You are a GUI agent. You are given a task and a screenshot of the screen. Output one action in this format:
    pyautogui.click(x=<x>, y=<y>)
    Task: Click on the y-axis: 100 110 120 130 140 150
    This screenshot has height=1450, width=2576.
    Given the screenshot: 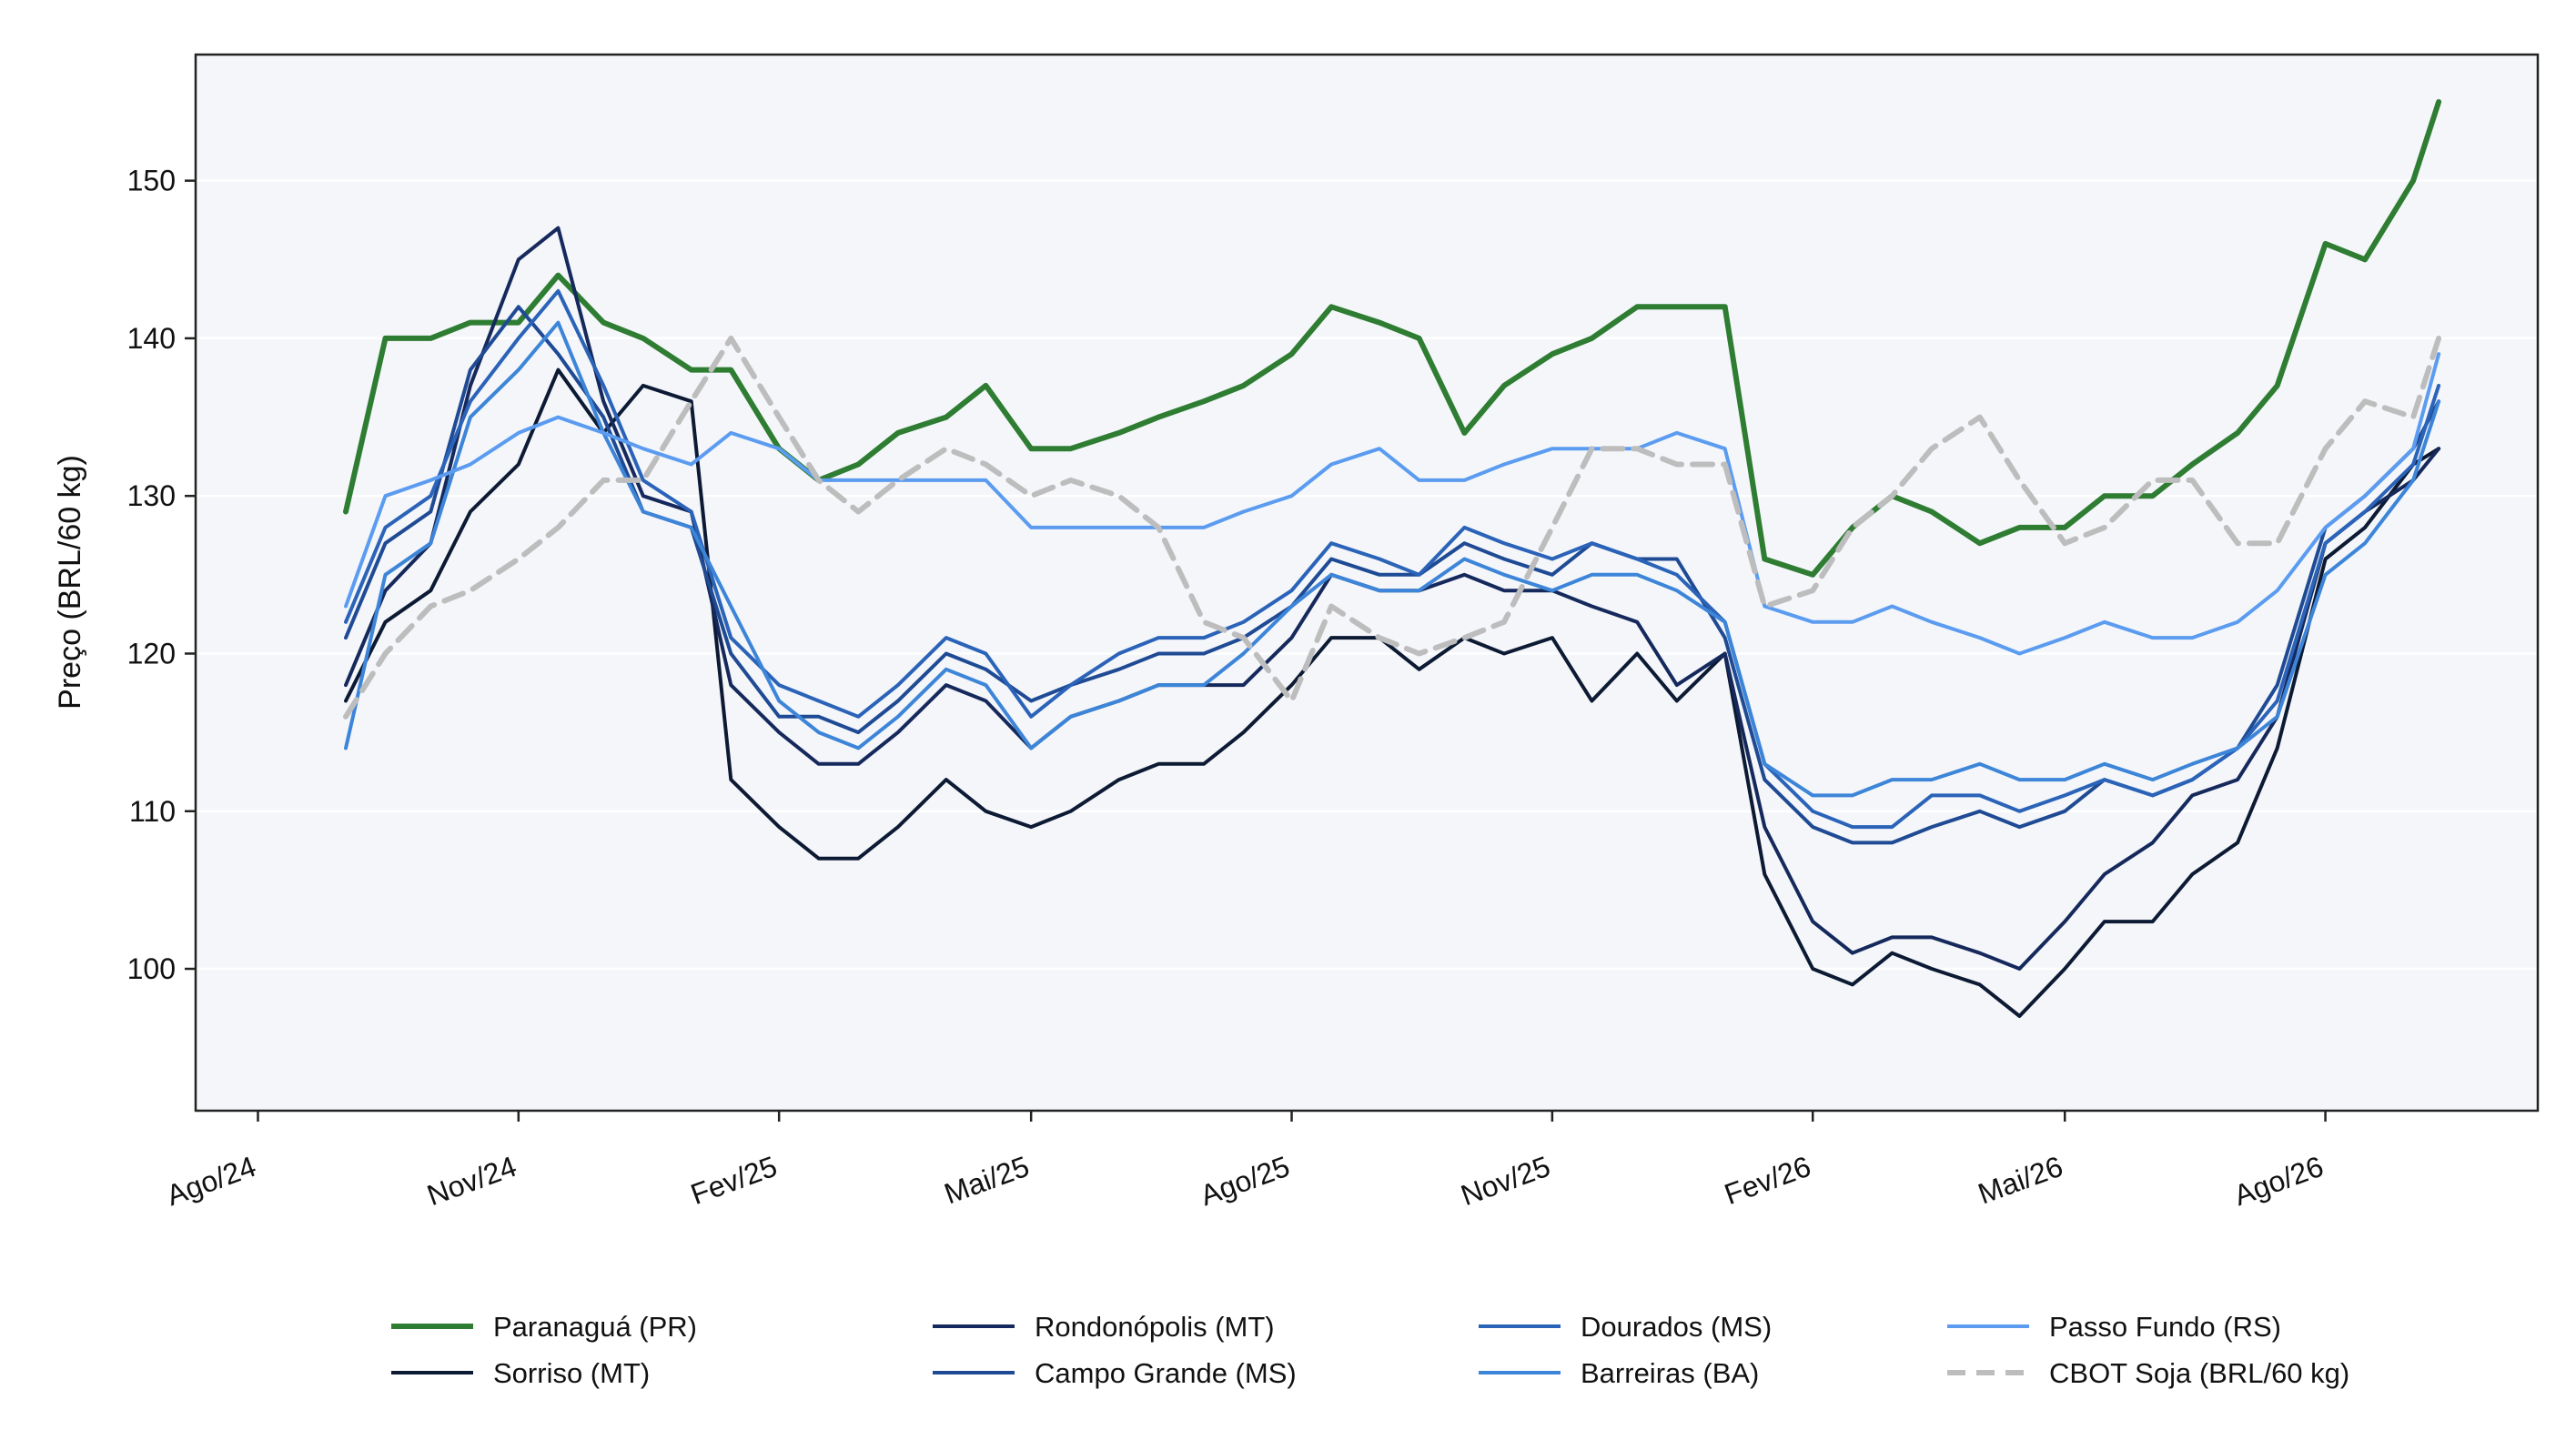 What is the action you would take?
    pyautogui.click(x=161, y=575)
    